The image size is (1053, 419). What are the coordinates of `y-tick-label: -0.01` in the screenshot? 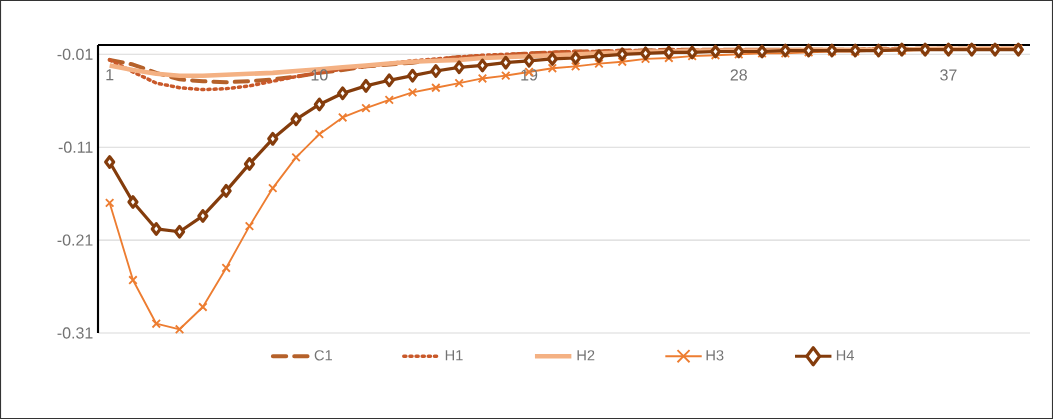 It's located at (75, 54).